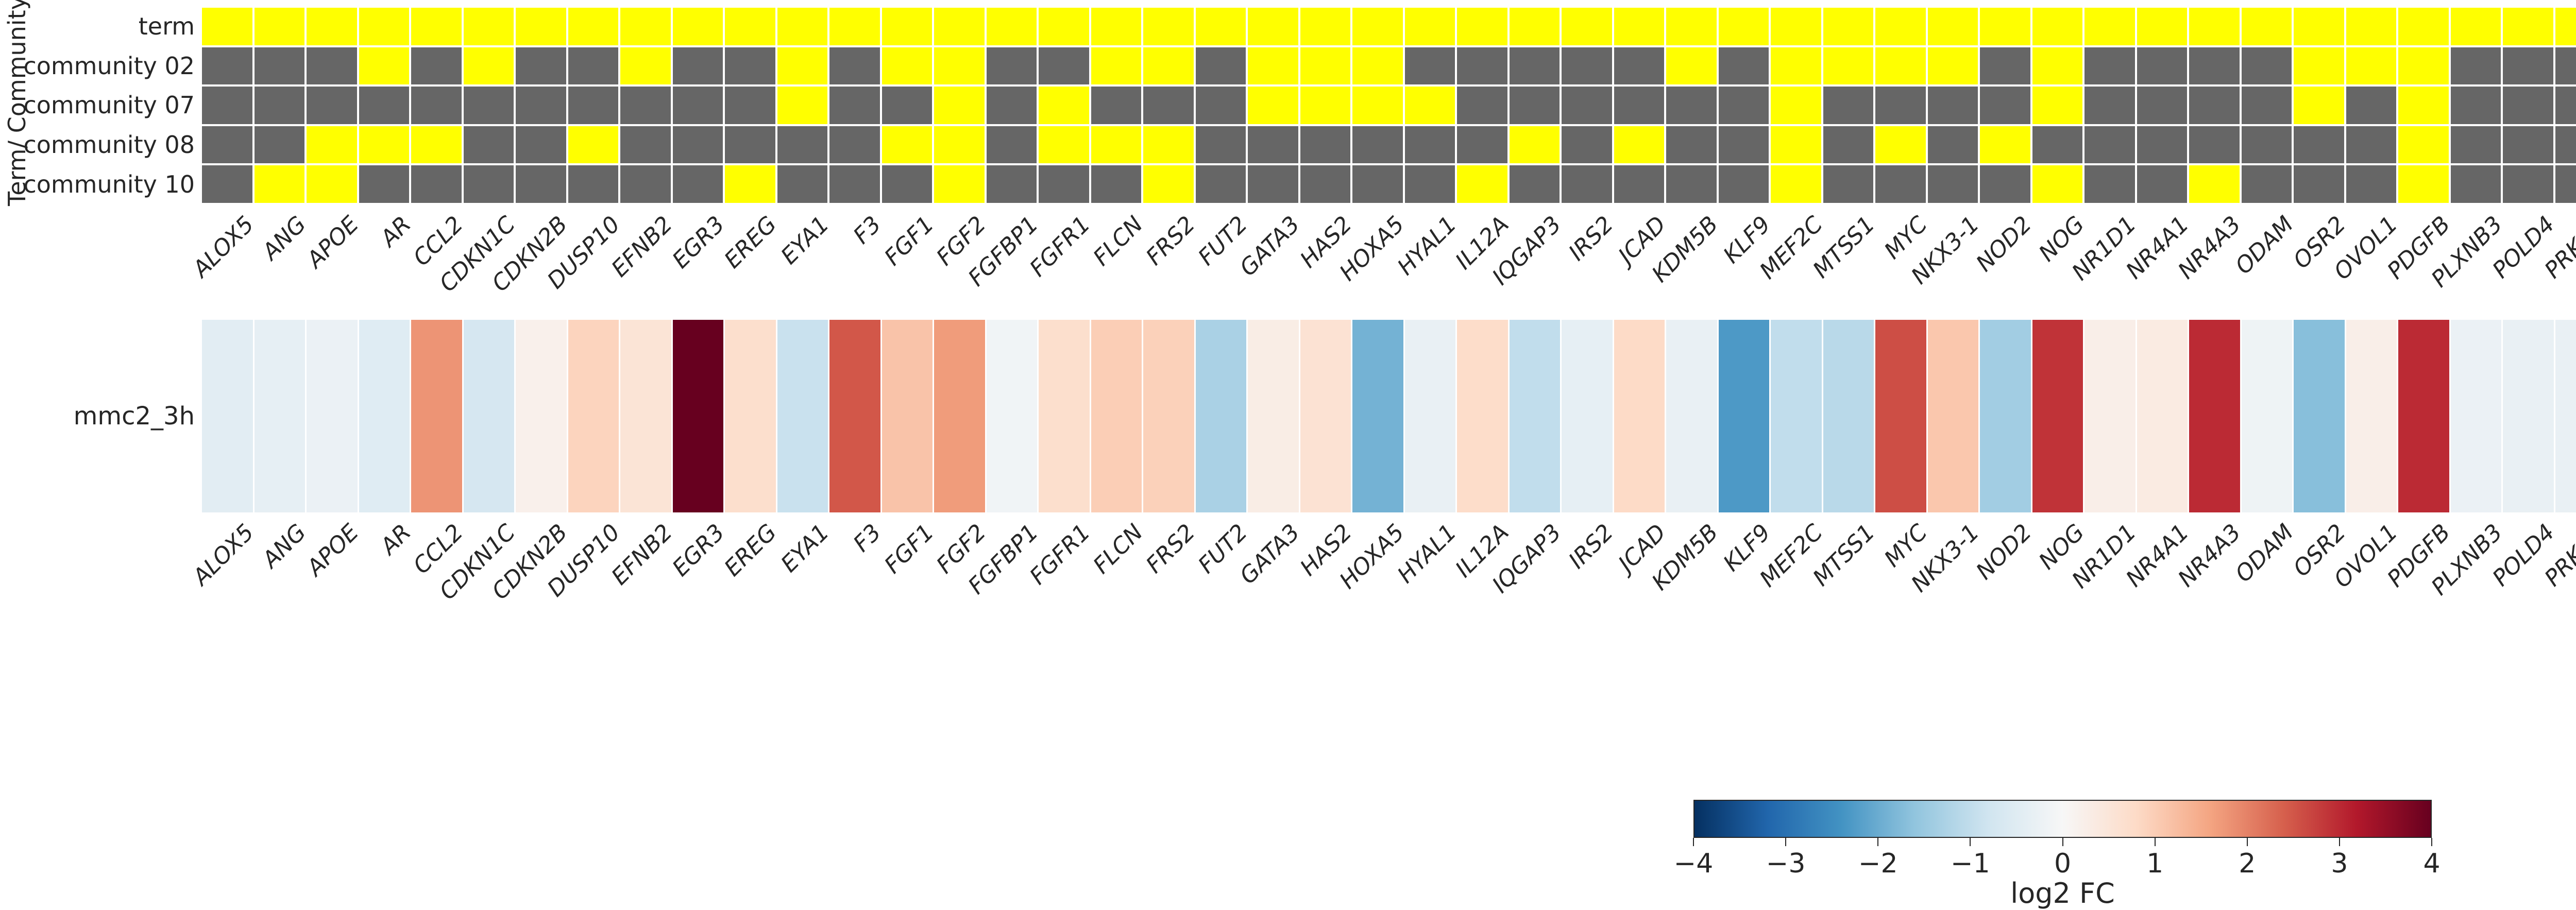  What do you see at coordinates (167, 26) in the screenshot?
I see `membership-row-label: term` at bounding box center [167, 26].